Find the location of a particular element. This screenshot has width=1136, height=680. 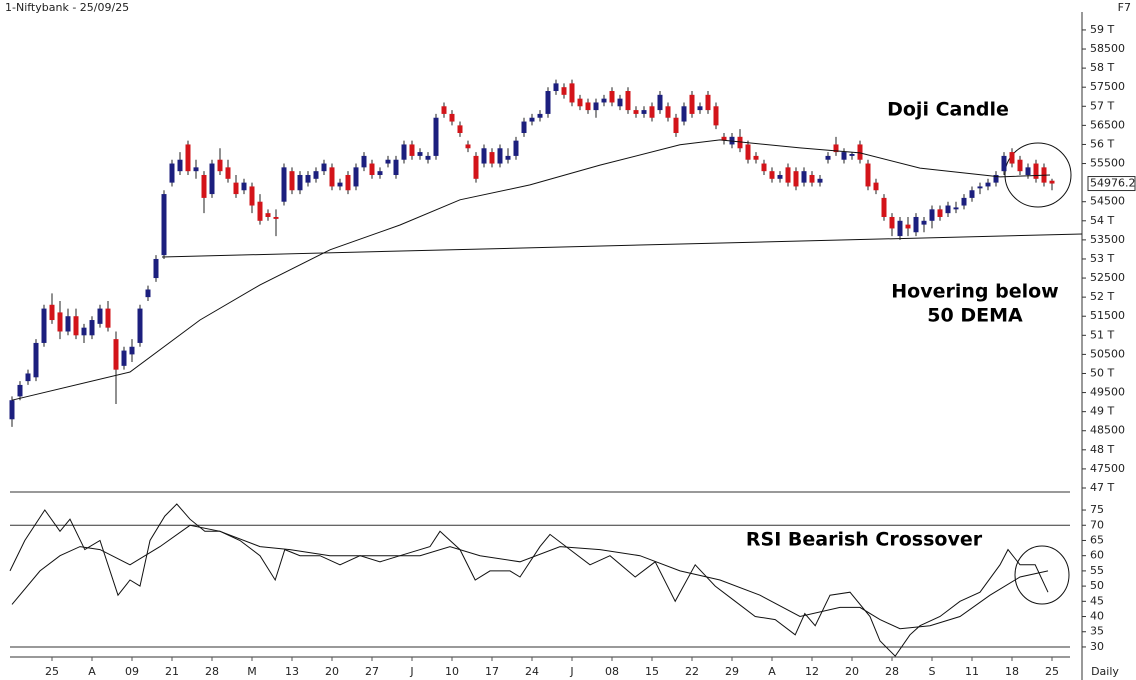

x-tick-label: 10 is located at coordinates (452, 671).